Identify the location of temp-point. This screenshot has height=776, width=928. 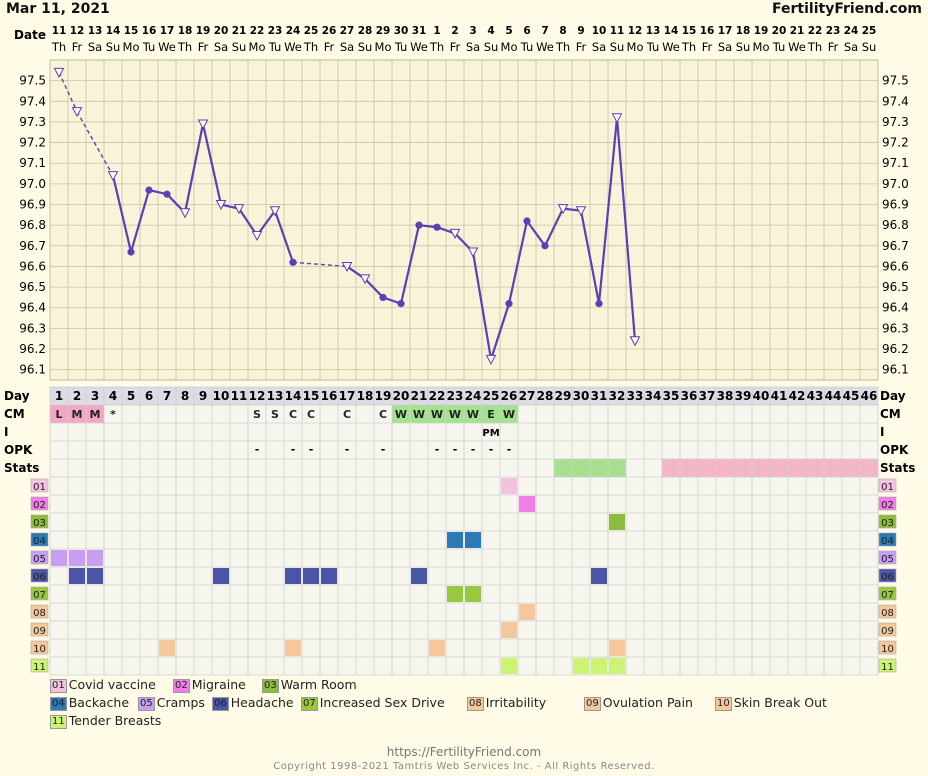
(509, 304).